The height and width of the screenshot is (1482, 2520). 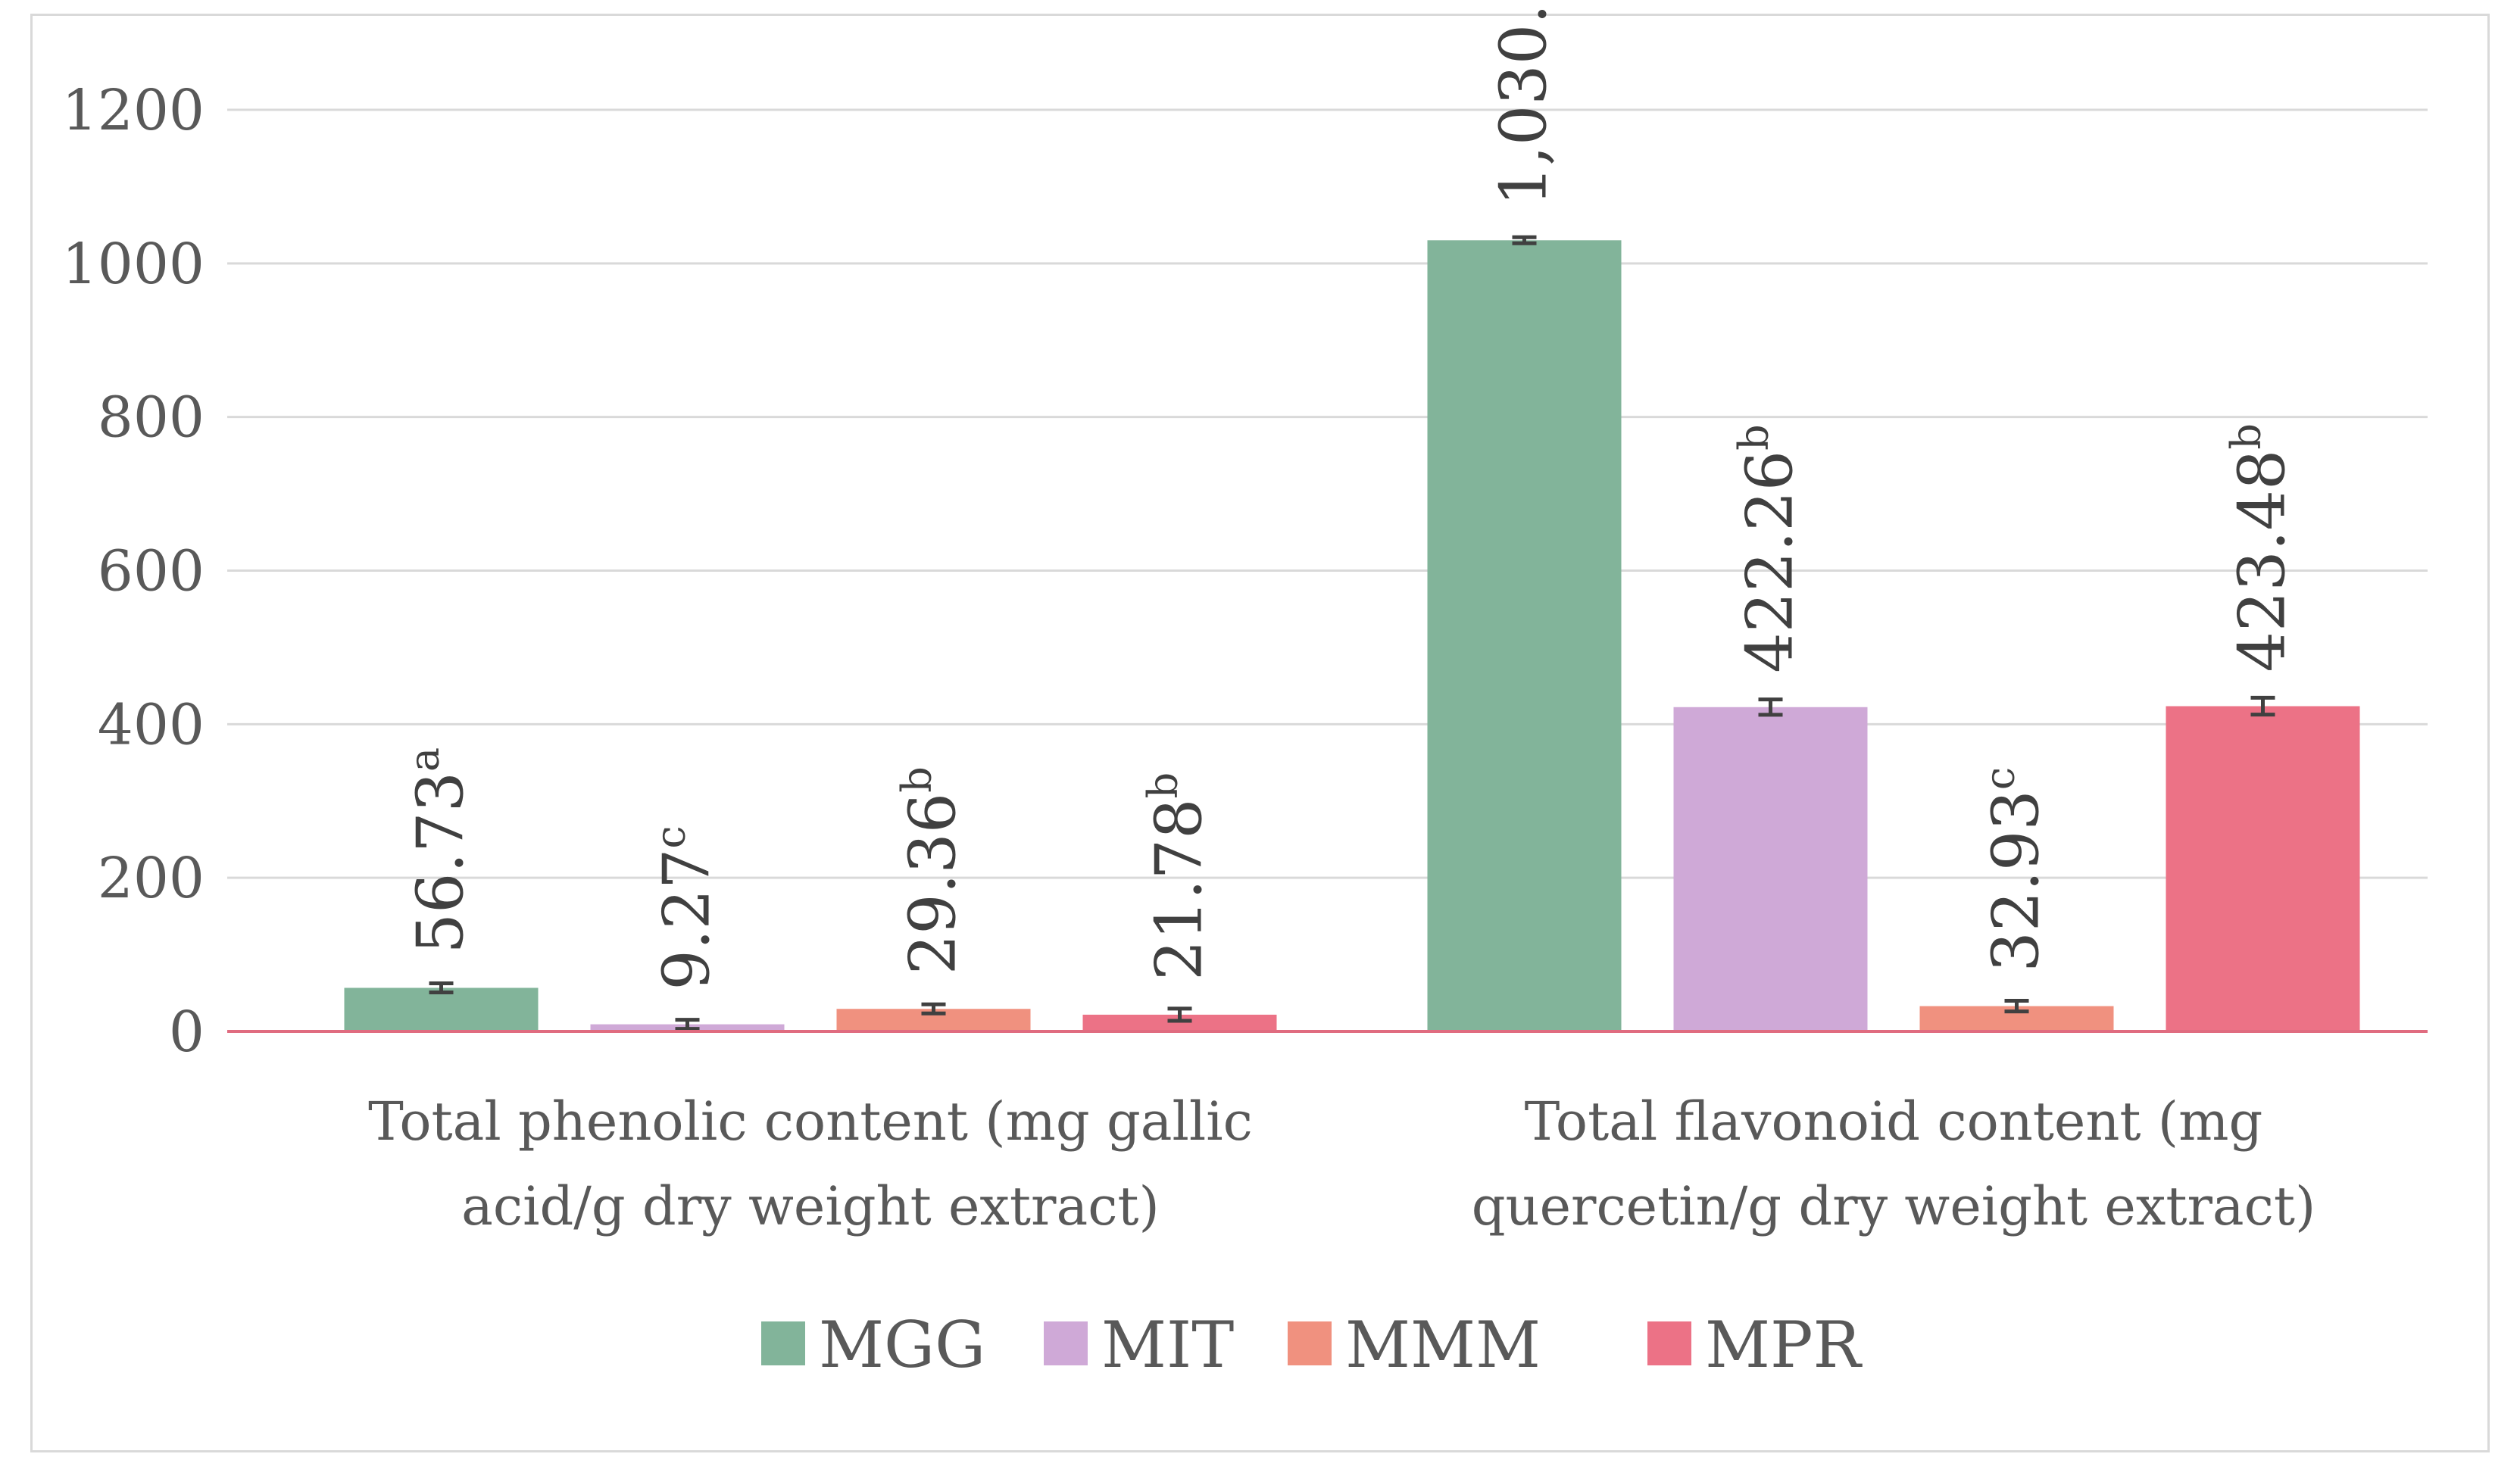 I want to click on y-tick-label: 400, so click(x=151, y=724).